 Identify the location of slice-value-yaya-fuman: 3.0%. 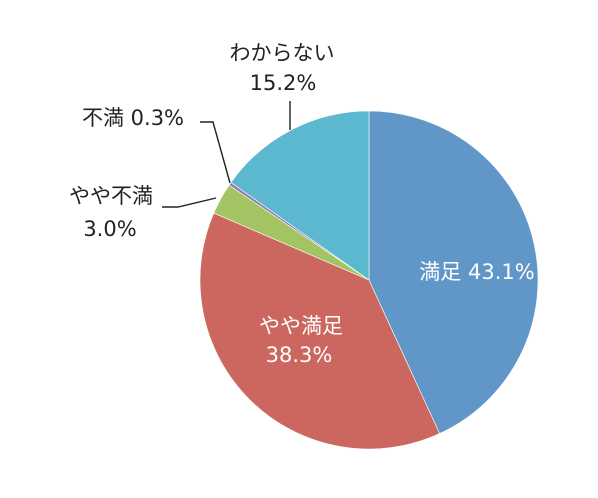
(109, 229).